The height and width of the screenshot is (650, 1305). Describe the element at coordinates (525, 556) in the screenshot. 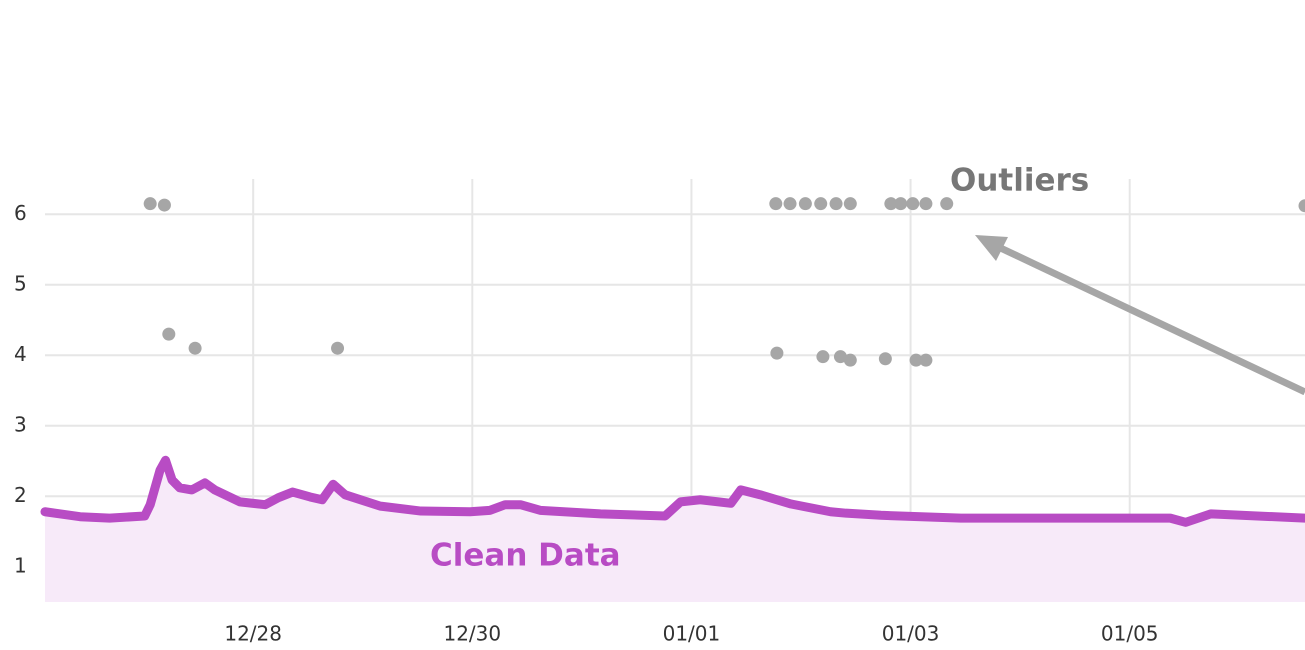

I see `clean-data-annotation: Clean Data` at that location.